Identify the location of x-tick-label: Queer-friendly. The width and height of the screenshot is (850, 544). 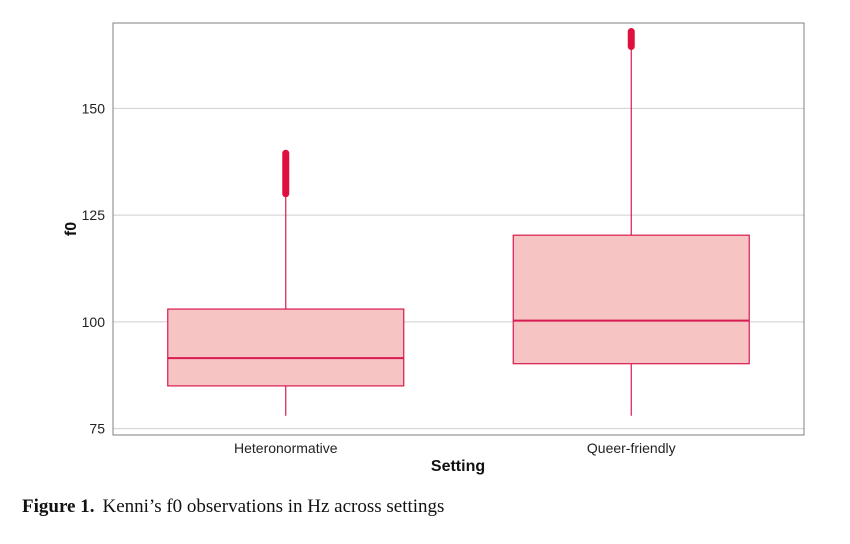
(631, 448).